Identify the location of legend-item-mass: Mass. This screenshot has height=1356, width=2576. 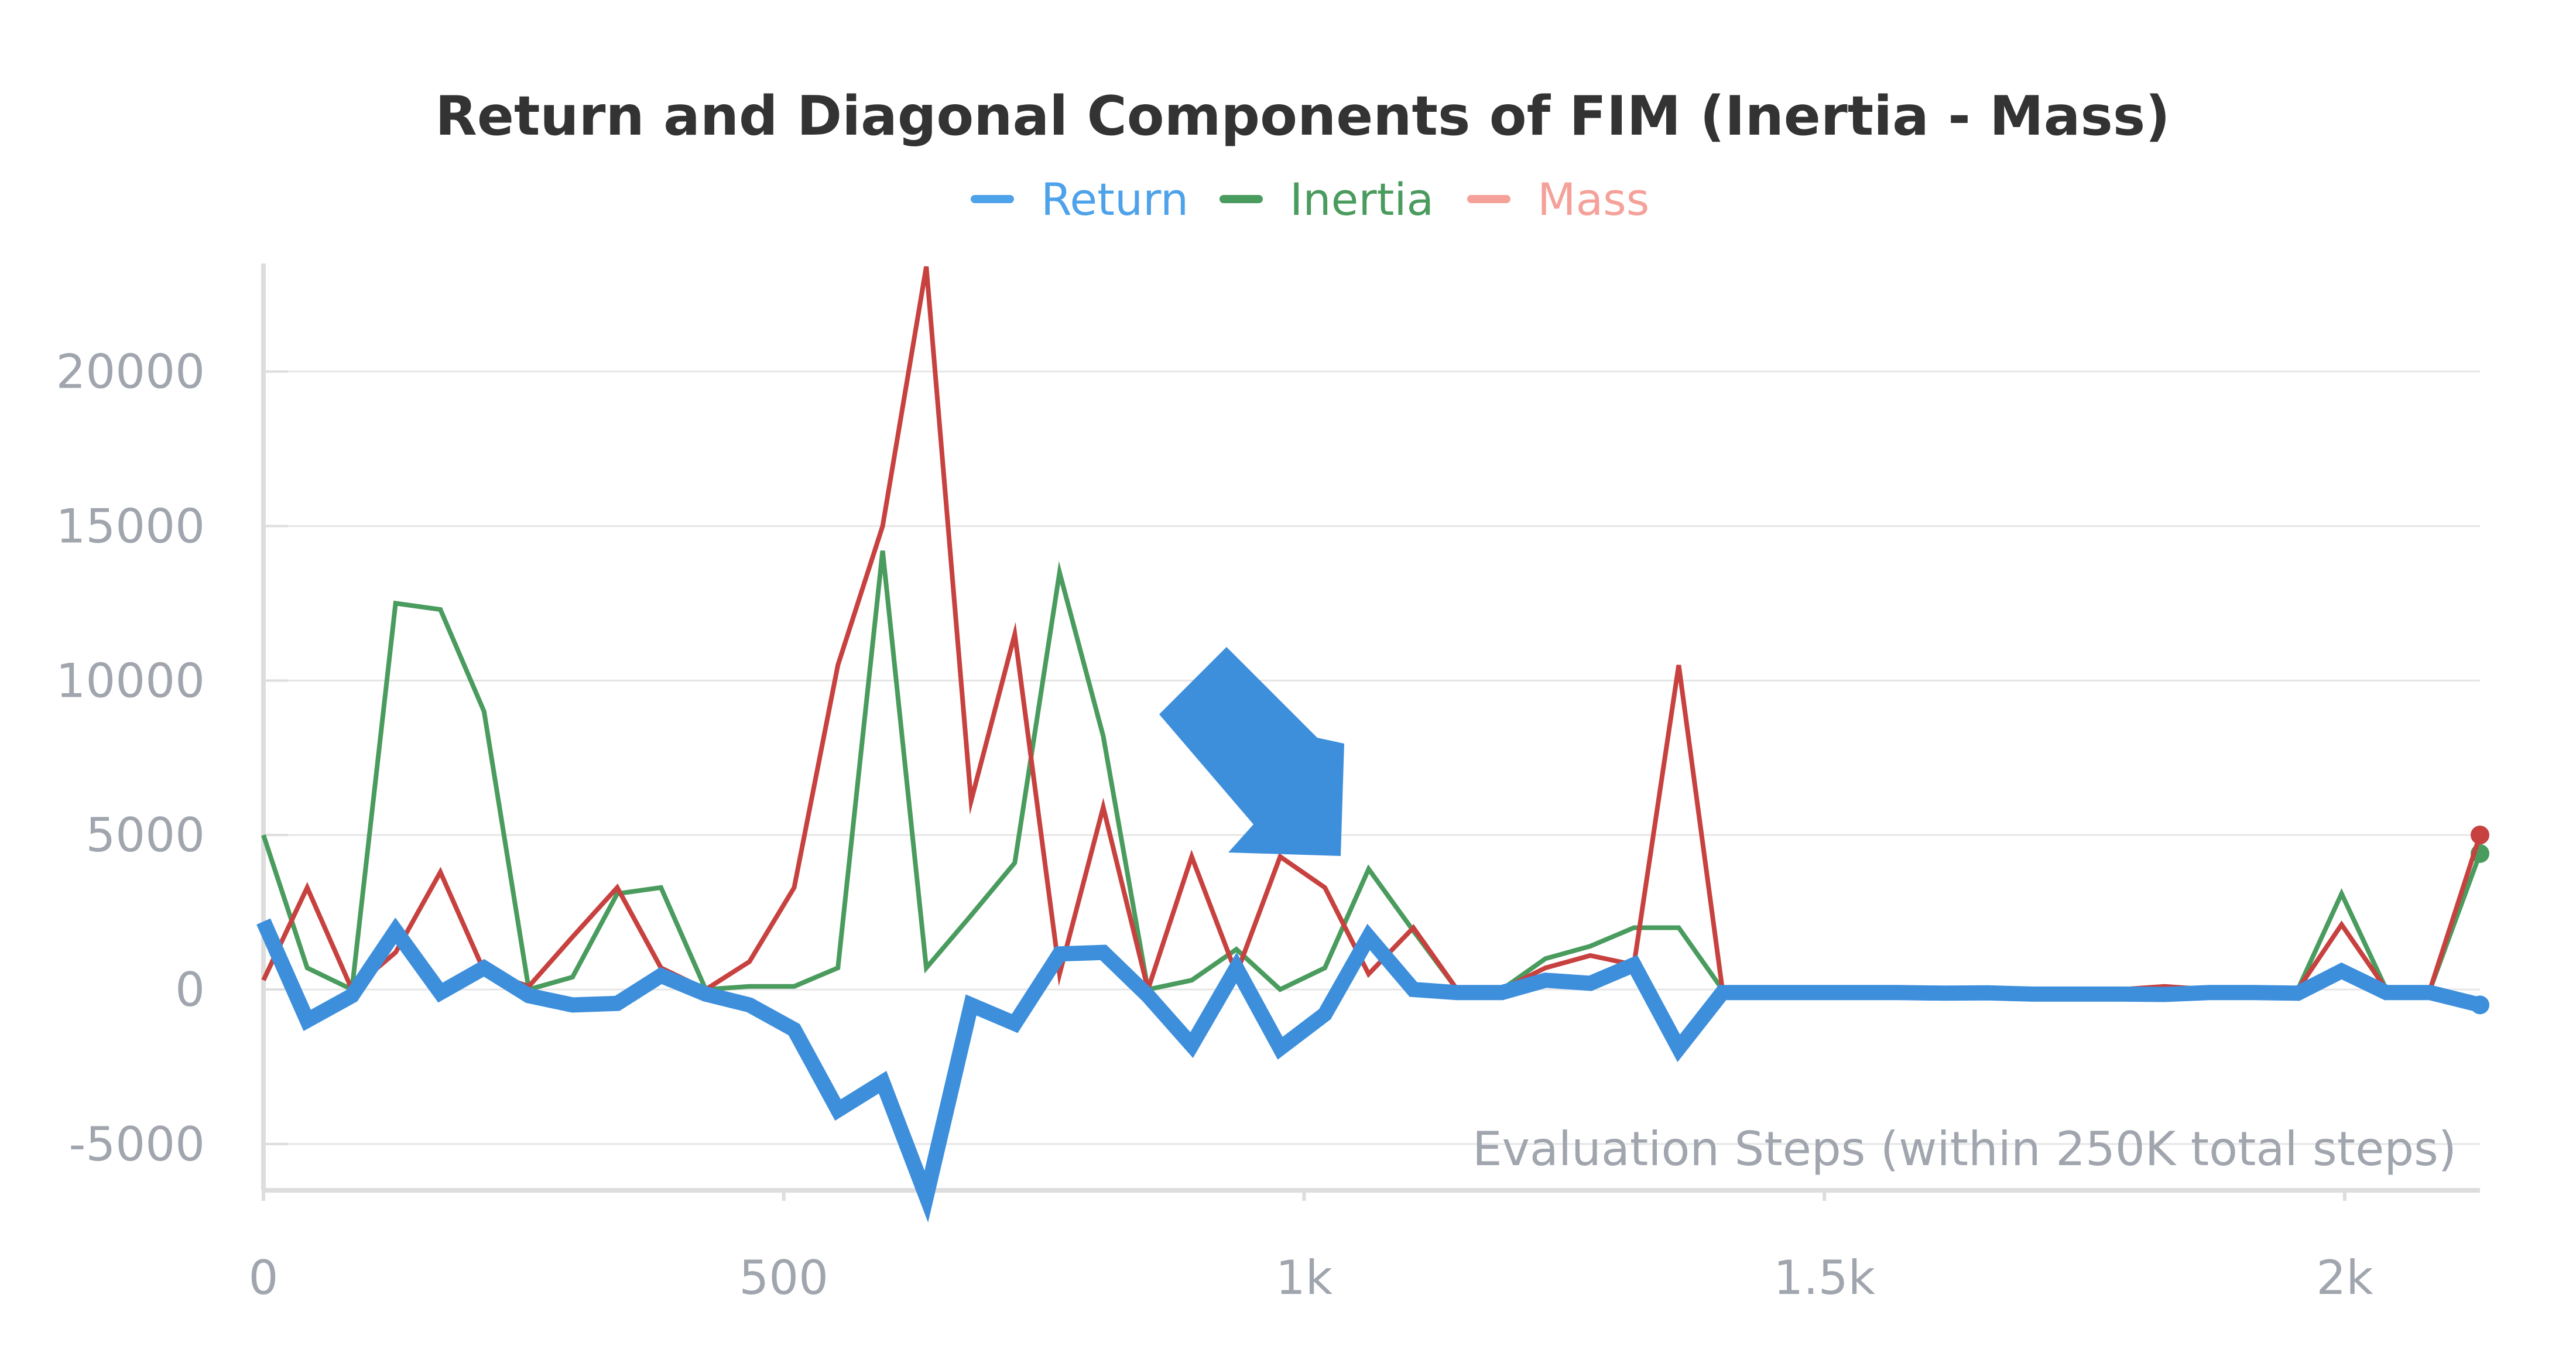
(1558, 199).